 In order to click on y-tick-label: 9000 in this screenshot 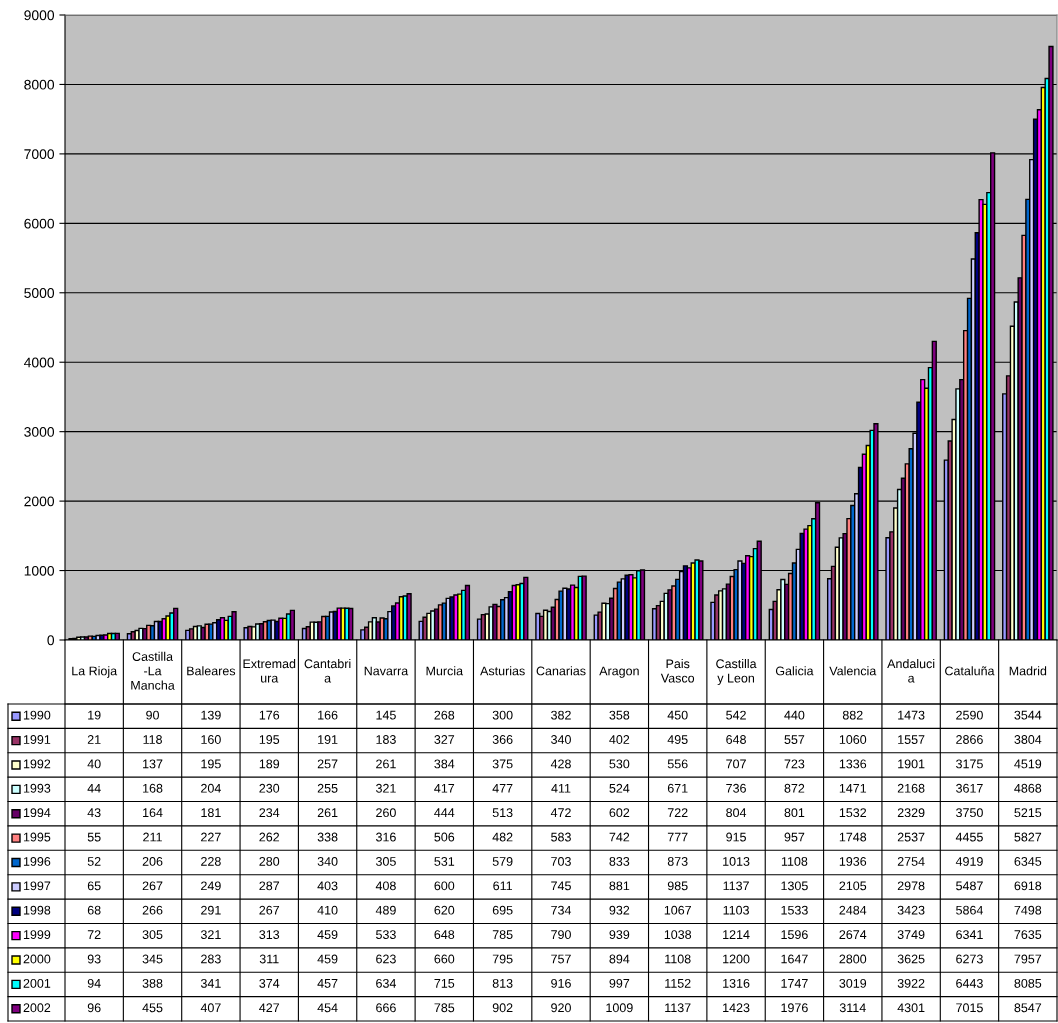, I will do `click(39, 15)`.